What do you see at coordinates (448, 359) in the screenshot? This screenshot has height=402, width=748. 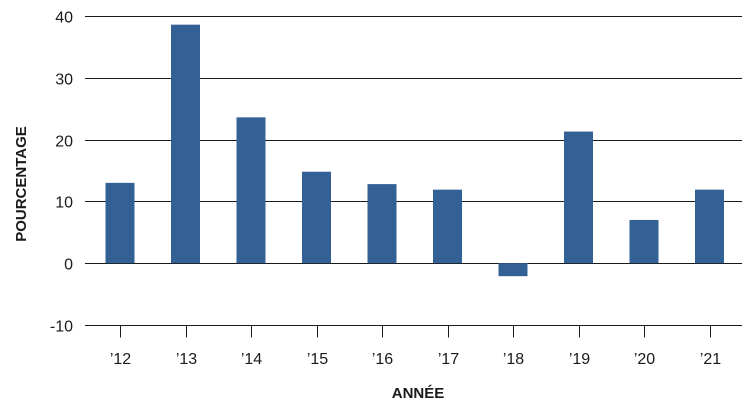 I see `x-tick-label: ’17` at bounding box center [448, 359].